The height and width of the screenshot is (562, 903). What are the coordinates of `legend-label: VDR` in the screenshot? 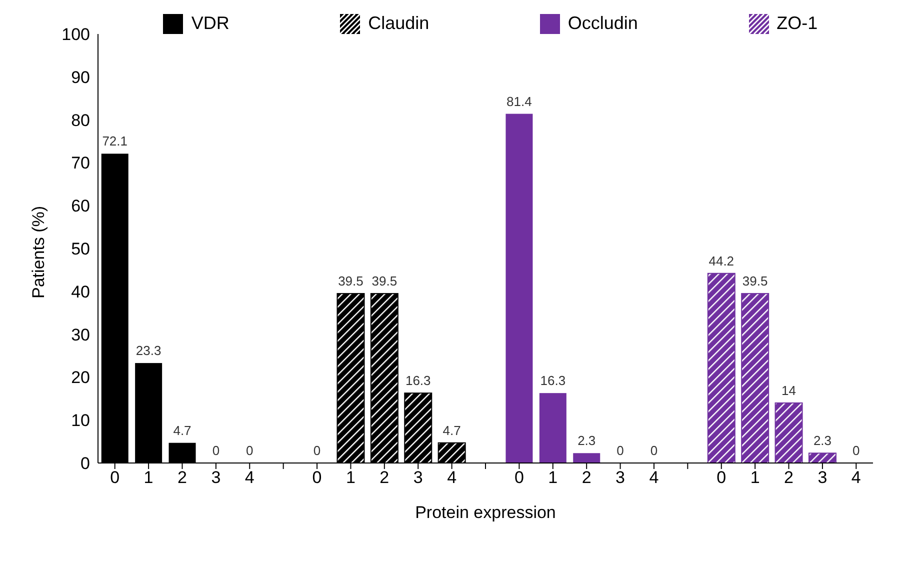 It's located at (210, 23).